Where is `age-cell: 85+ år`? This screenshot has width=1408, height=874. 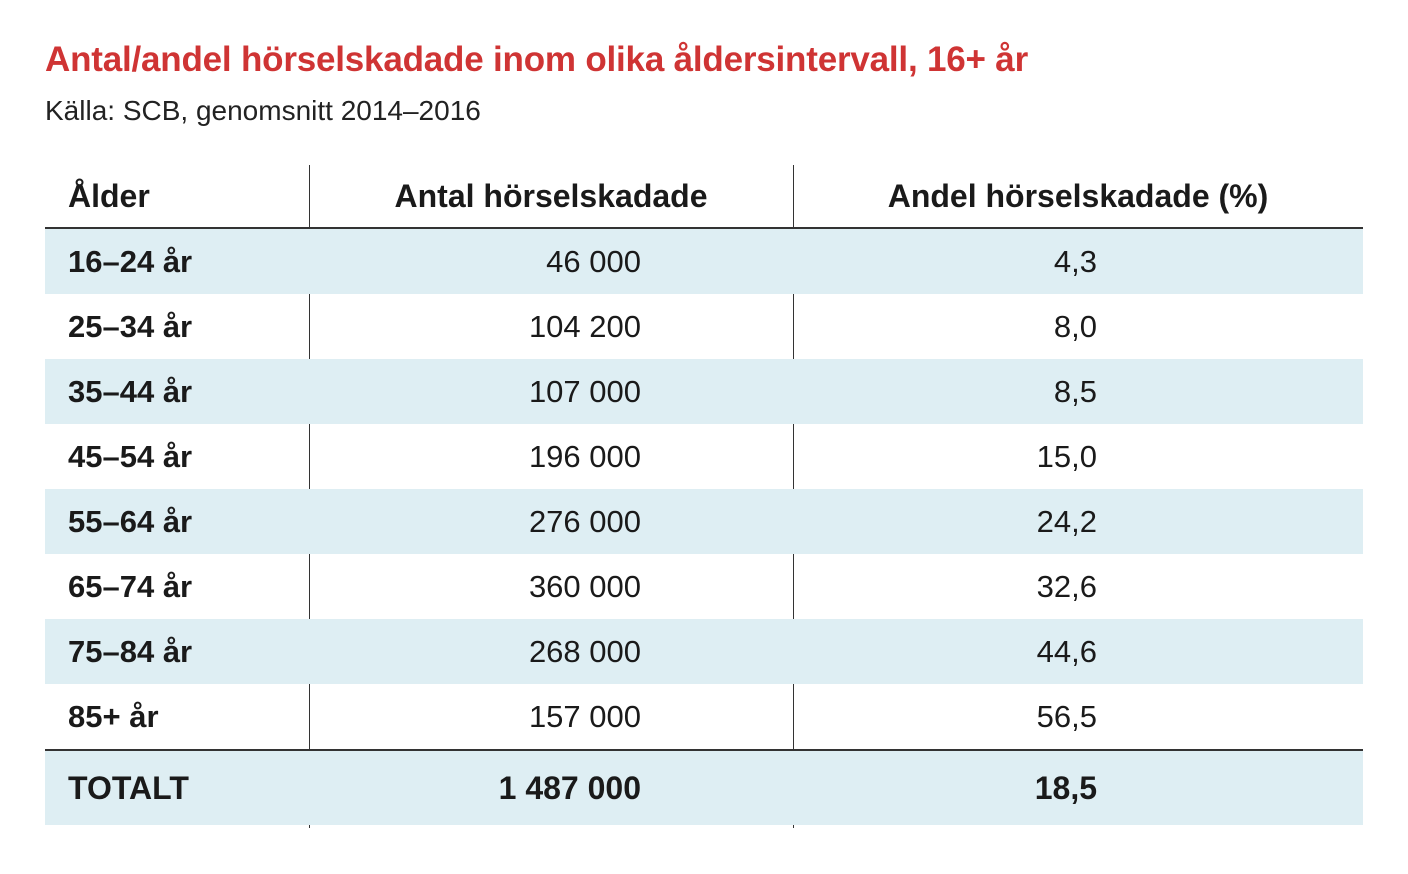
age-cell: 85+ år is located at coordinates (113, 716).